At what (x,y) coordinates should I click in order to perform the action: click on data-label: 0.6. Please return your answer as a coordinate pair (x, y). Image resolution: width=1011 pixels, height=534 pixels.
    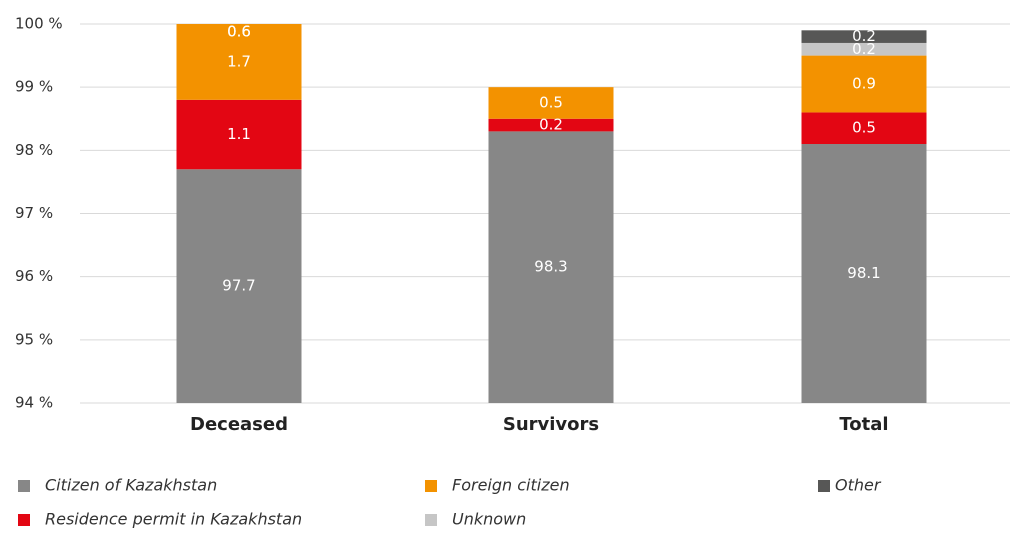
    Looking at the image, I should click on (239, 32).